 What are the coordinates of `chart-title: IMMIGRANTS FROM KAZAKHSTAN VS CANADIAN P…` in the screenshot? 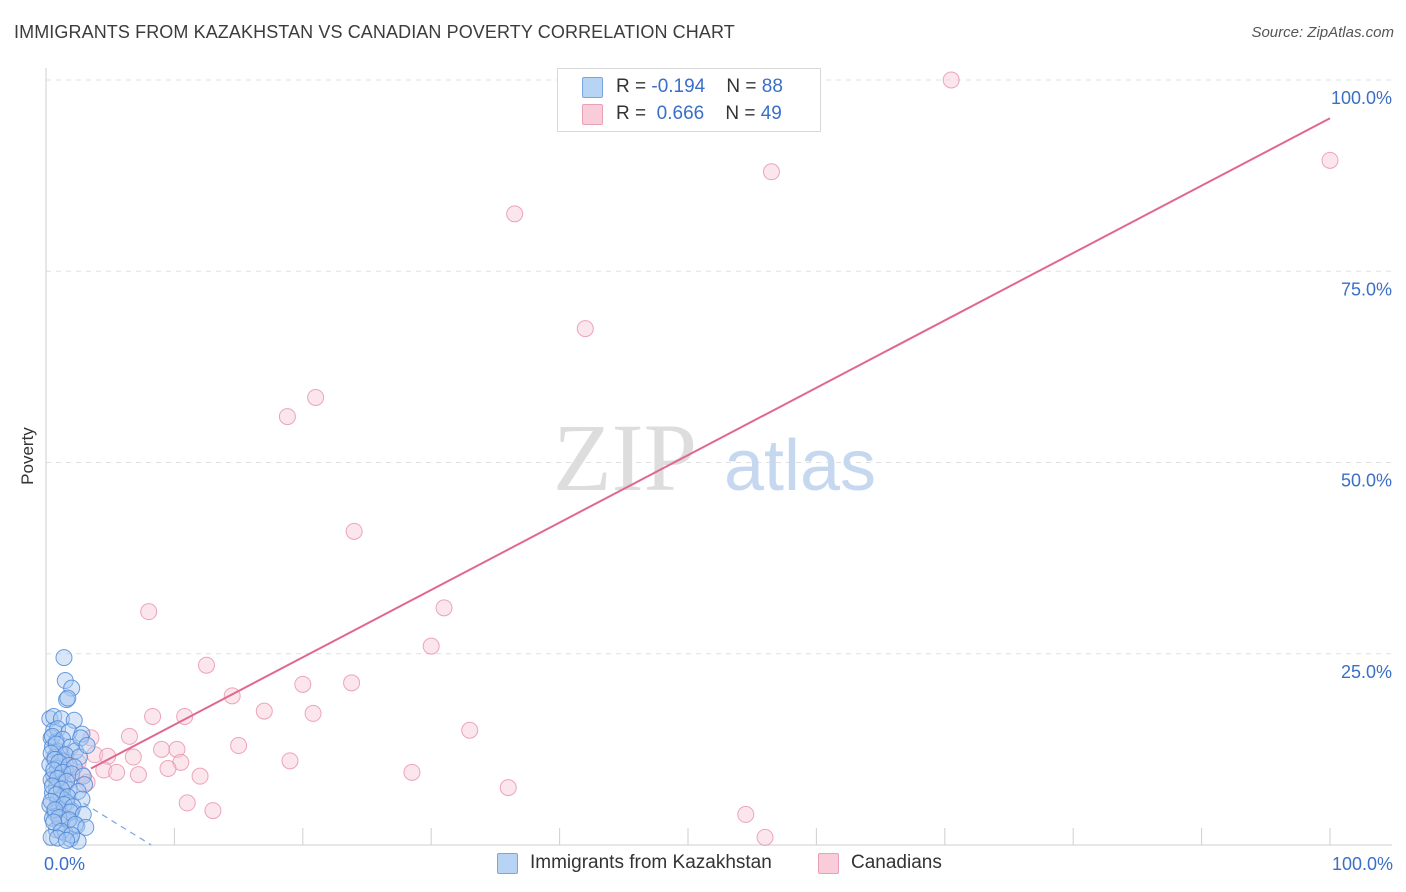 It's located at (374, 32).